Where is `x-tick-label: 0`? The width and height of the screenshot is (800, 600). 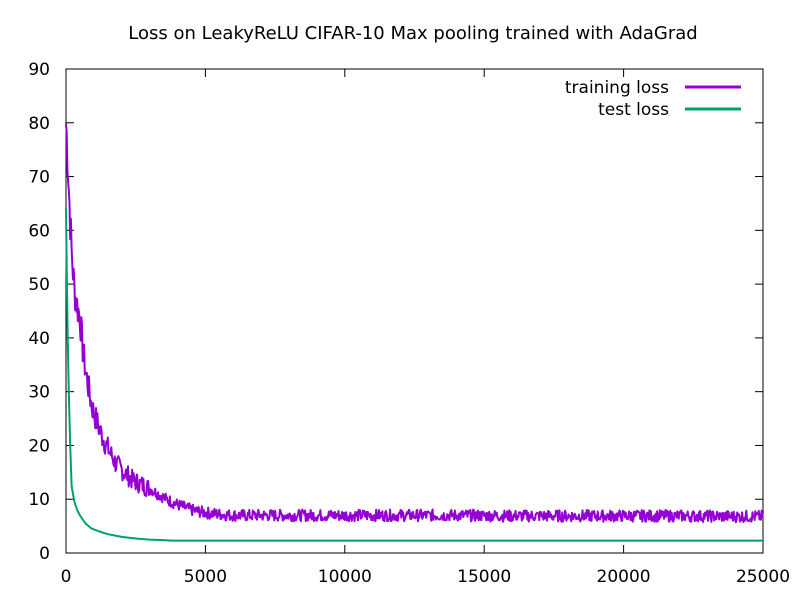 x-tick-label: 0 is located at coordinates (66, 577).